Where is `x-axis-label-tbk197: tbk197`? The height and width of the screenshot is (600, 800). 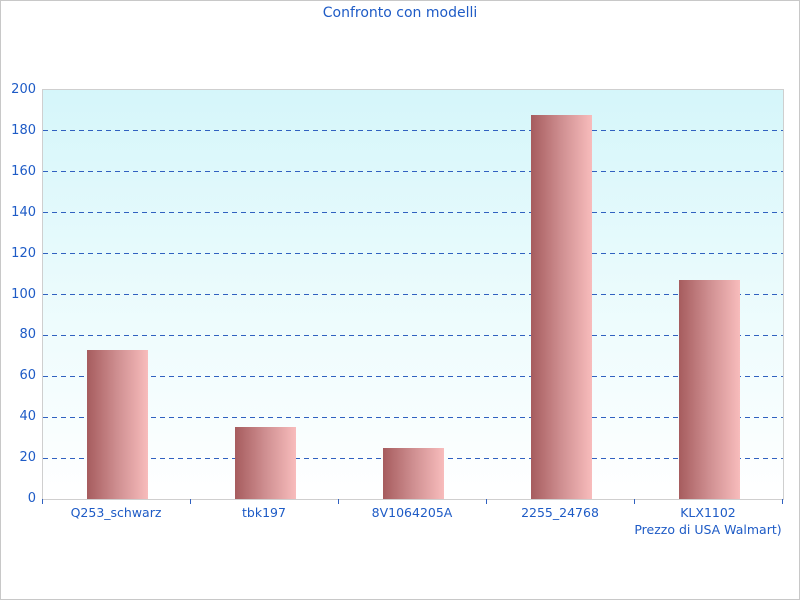
x-axis-label-tbk197: tbk197 is located at coordinates (264, 512).